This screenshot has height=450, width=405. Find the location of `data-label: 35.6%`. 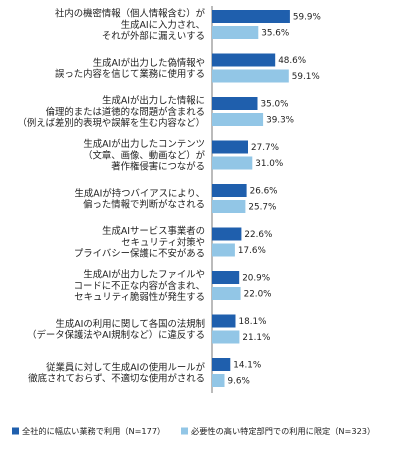

data-label: 35.6% is located at coordinates (275, 34).